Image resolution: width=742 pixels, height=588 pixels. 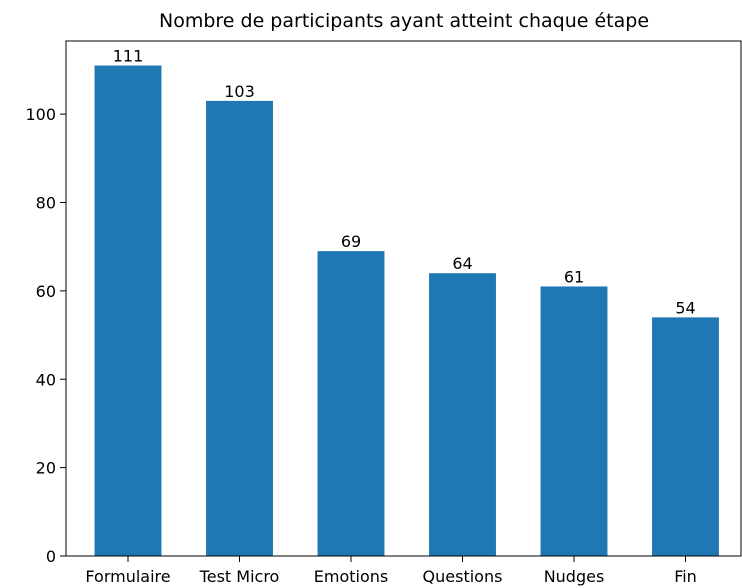 What do you see at coordinates (40, 114) in the screenshot?
I see `y-tick-label: 100` at bounding box center [40, 114].